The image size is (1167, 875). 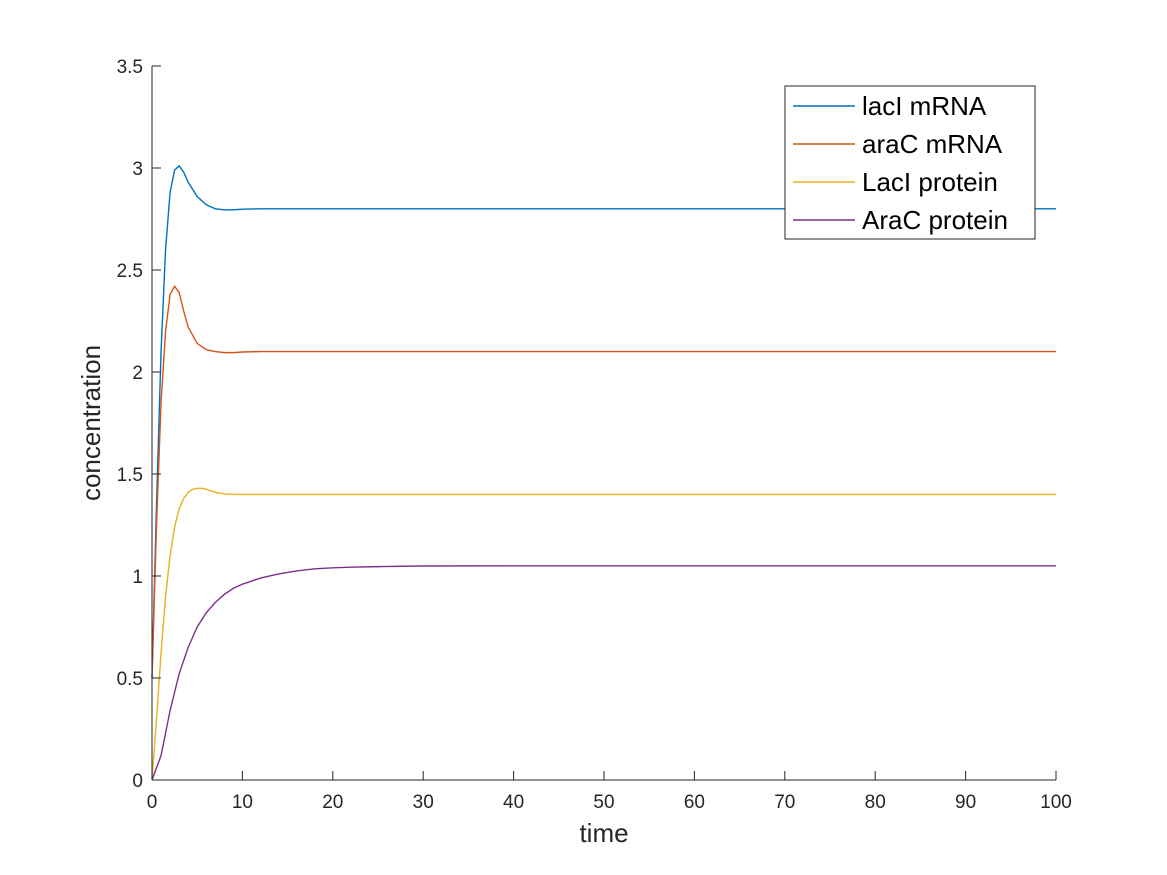 I want to click on y-axis-label: concentration, so click(x=91, y=423).